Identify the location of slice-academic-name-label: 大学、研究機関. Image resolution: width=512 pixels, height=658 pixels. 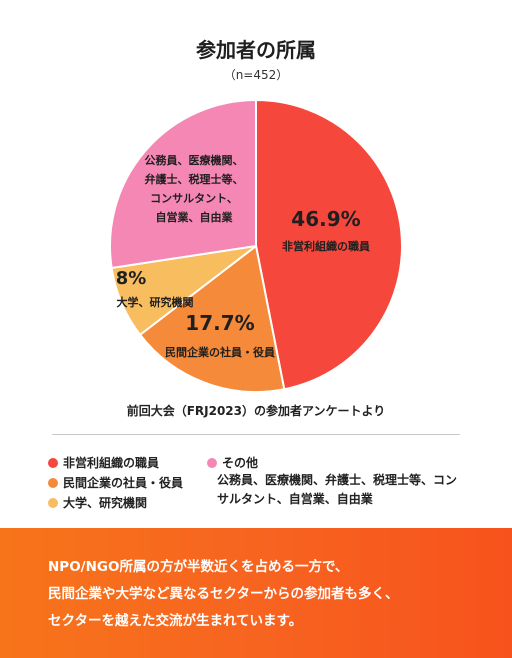
(155, 302).